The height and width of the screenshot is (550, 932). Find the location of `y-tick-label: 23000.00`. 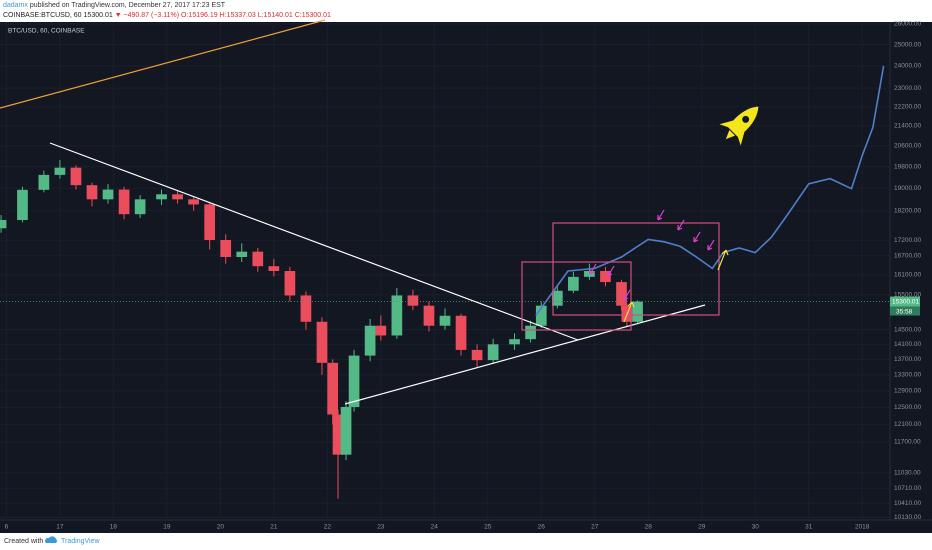

y-tick-label: 23000.00 is located at coordinates (907, 88).